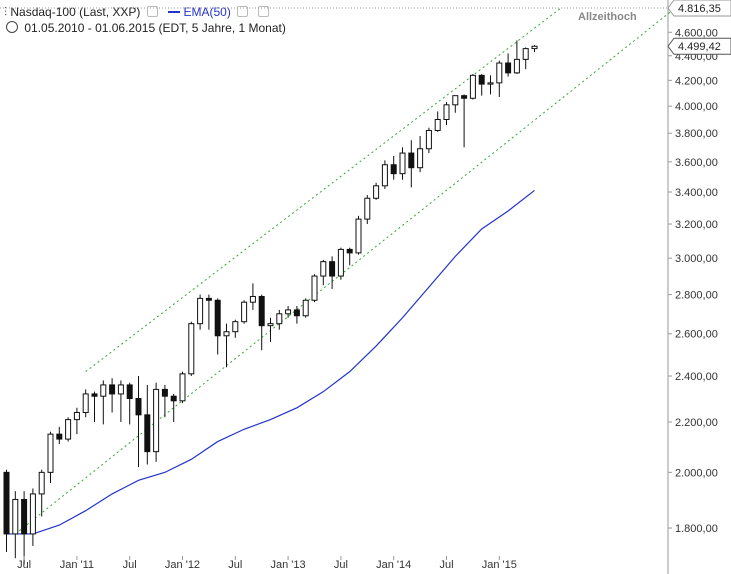 The height and width of the screenshot is (574, 731). What do you see at coordinates (263, 11) in the screenshot?
I see `ema-remove-icon` at bounding box center [263, 11].